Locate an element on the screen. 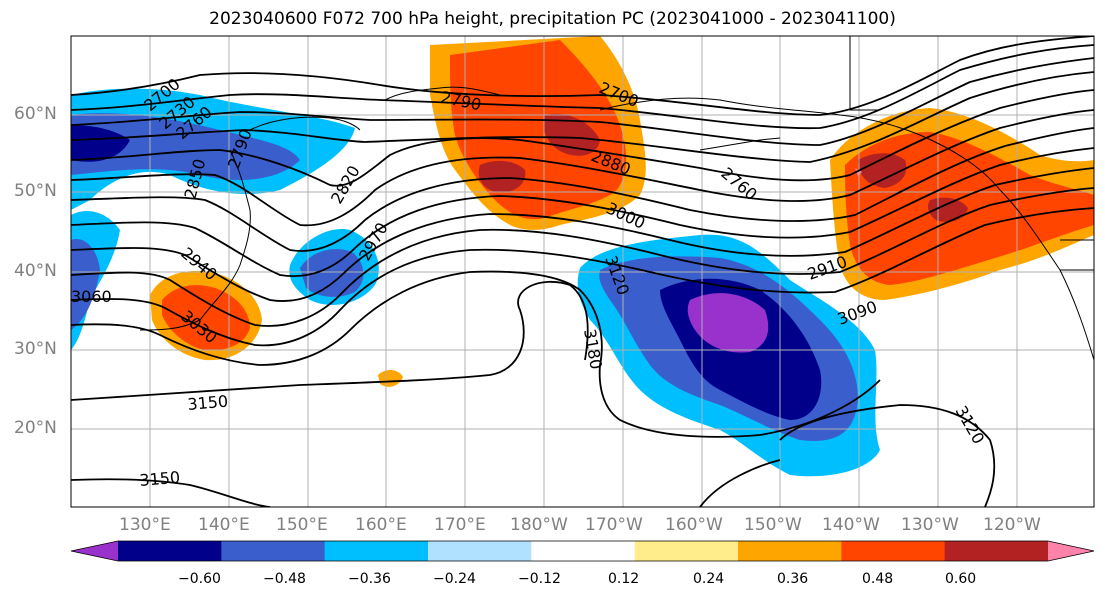 The height and width of the screenshot is (601, 1105). lon-label: 140°E is located at coordinates (224, 525).